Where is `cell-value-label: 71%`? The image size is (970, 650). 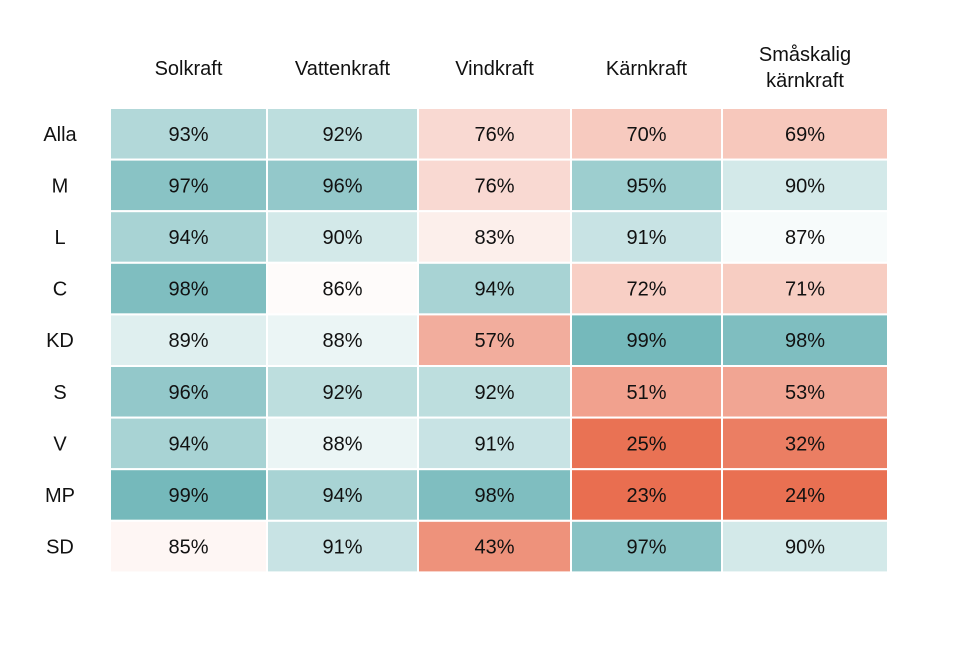 cell-value-label: 71% is located at coordinates (805, 290).